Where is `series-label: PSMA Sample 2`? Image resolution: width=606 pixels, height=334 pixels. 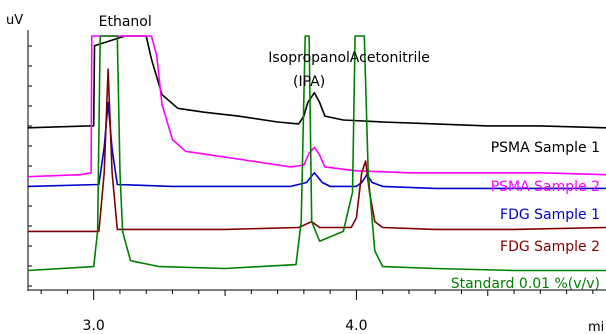 series-label: PSMA Sample 2 is located at coordinates (545, 187).